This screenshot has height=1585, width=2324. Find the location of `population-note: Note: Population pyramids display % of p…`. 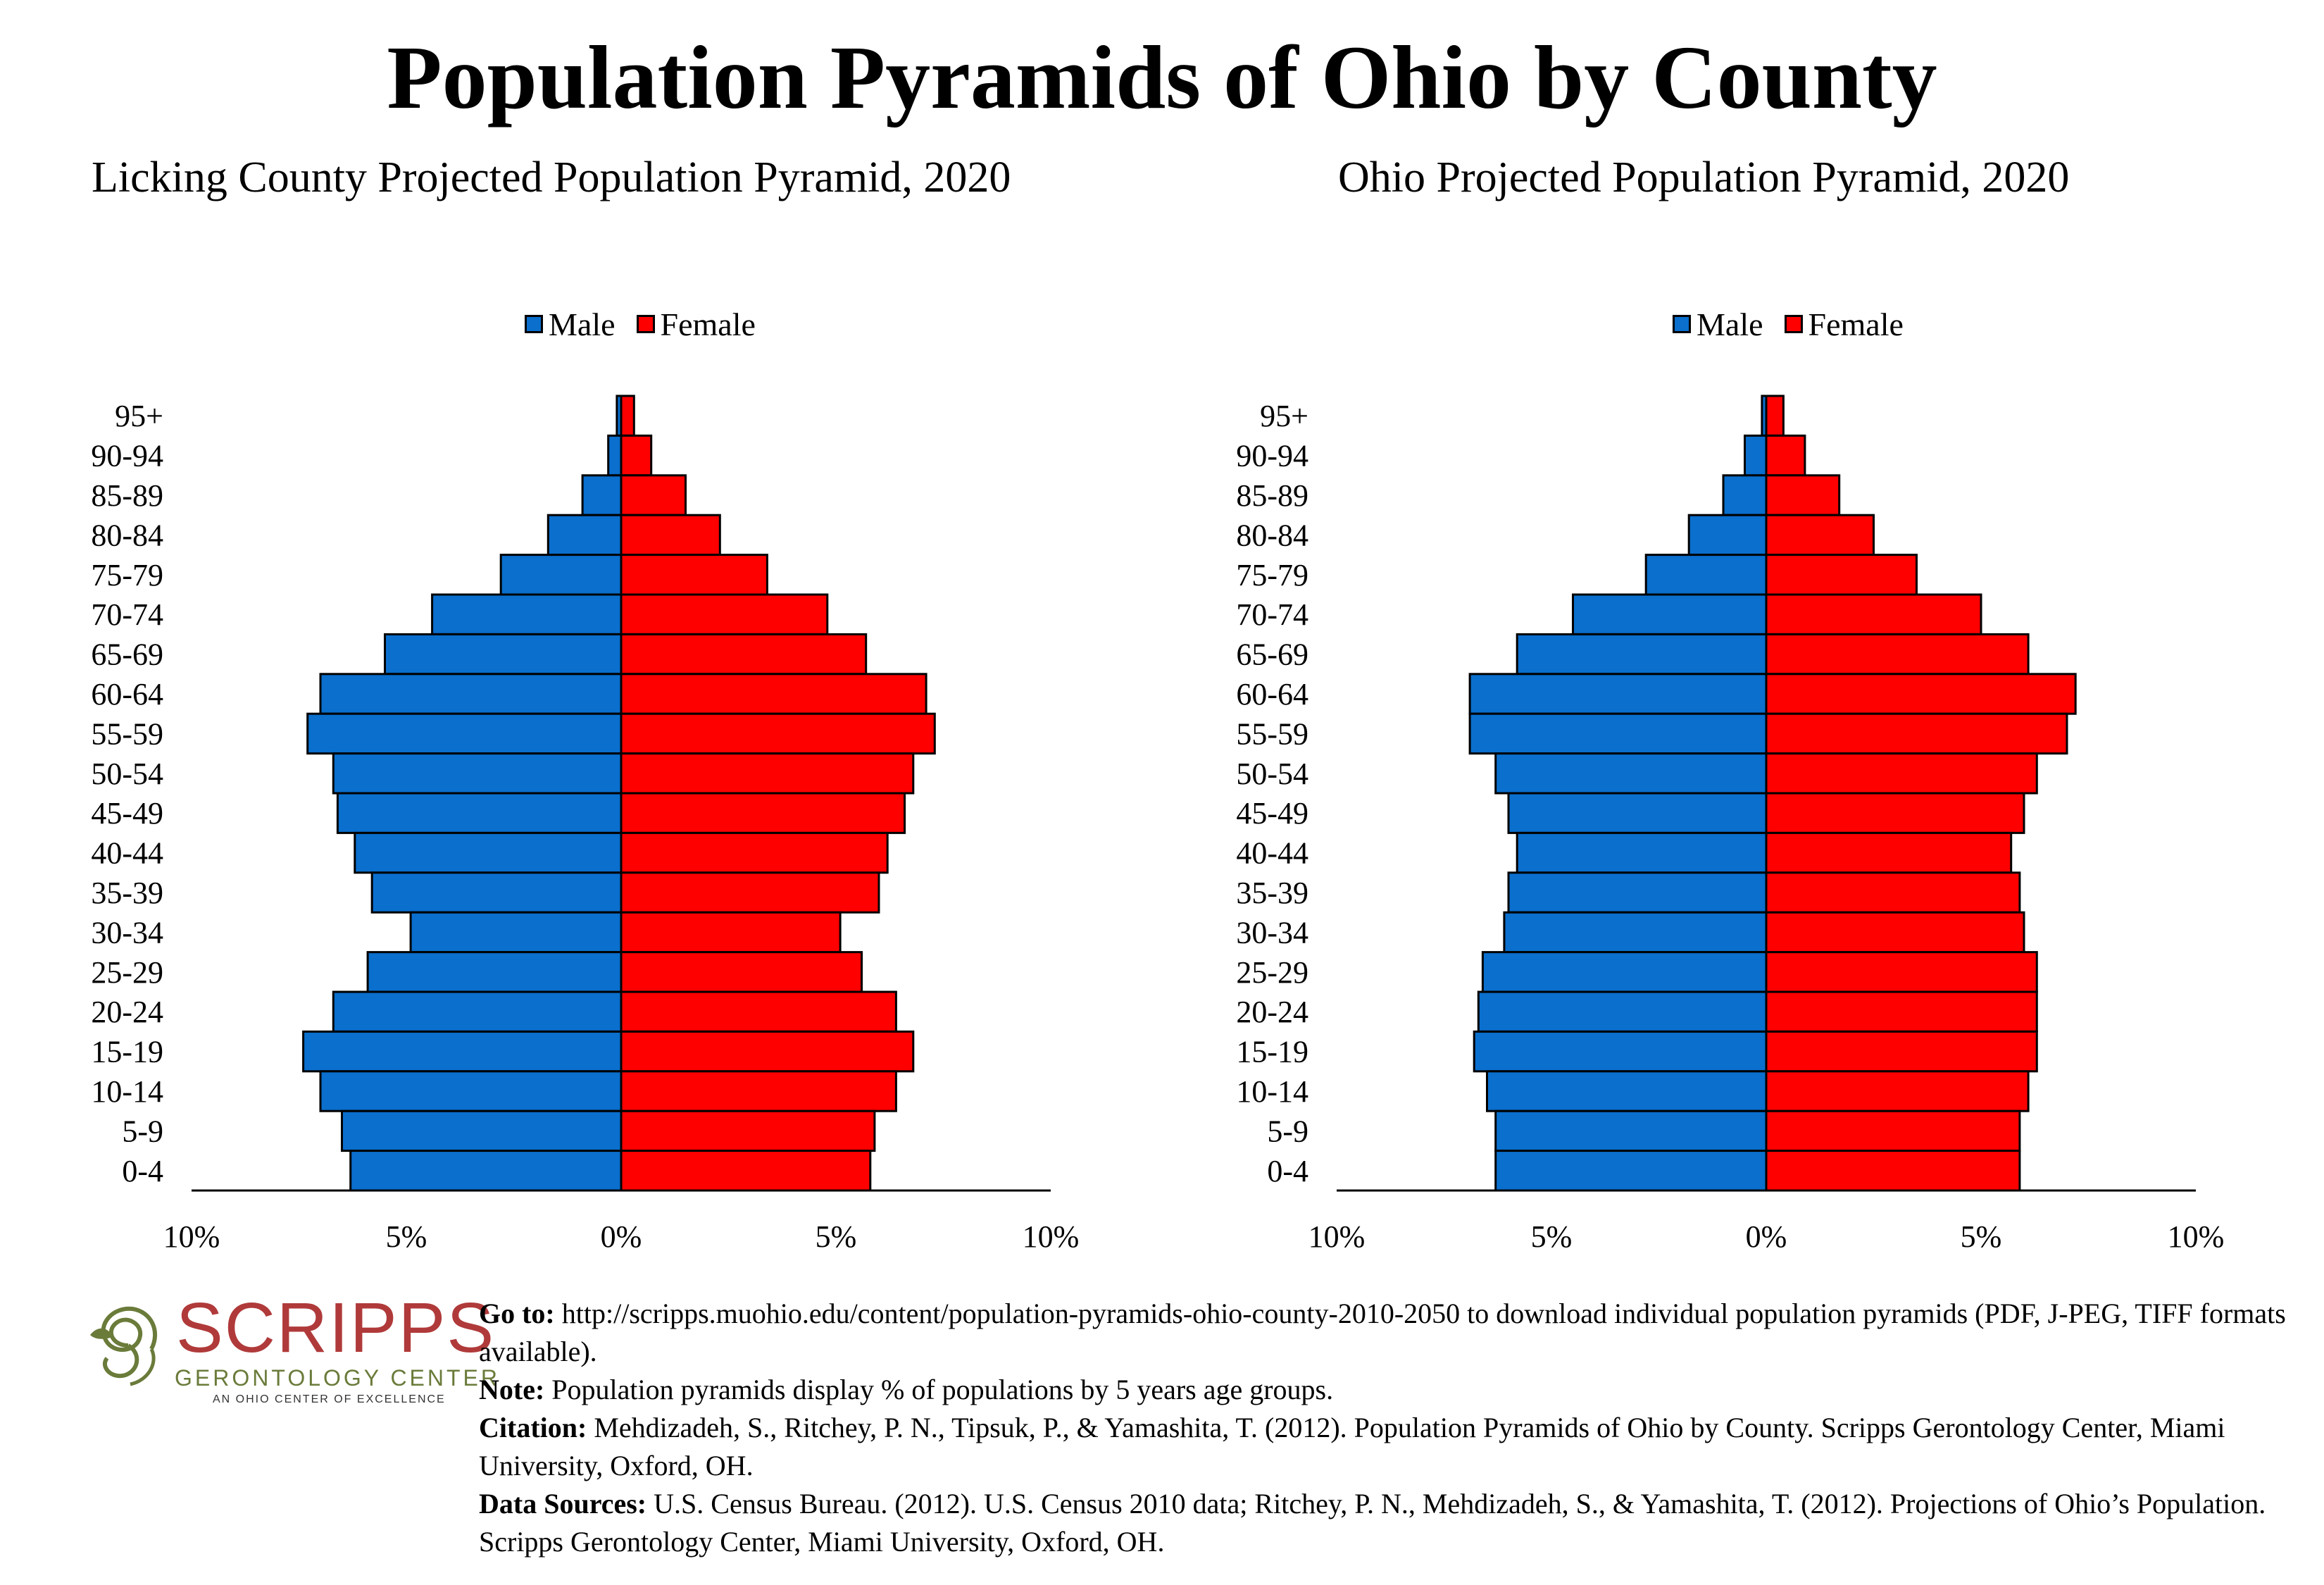

population-note: Note: Population pyramids display % of p… is located at coordinates (1391, 1390).